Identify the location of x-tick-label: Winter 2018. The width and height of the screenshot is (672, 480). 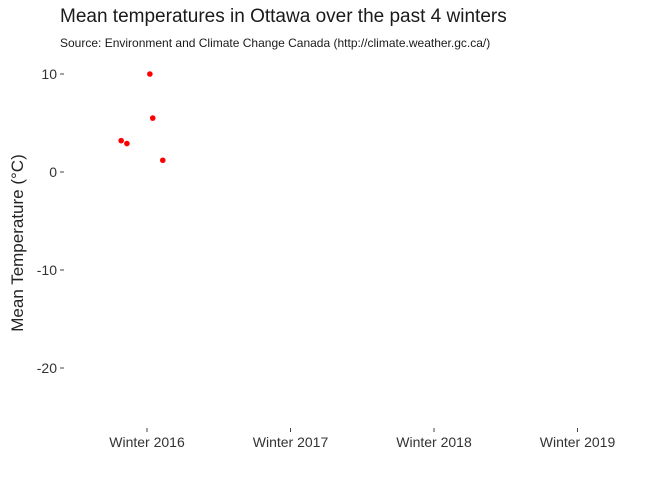
(434, 442).